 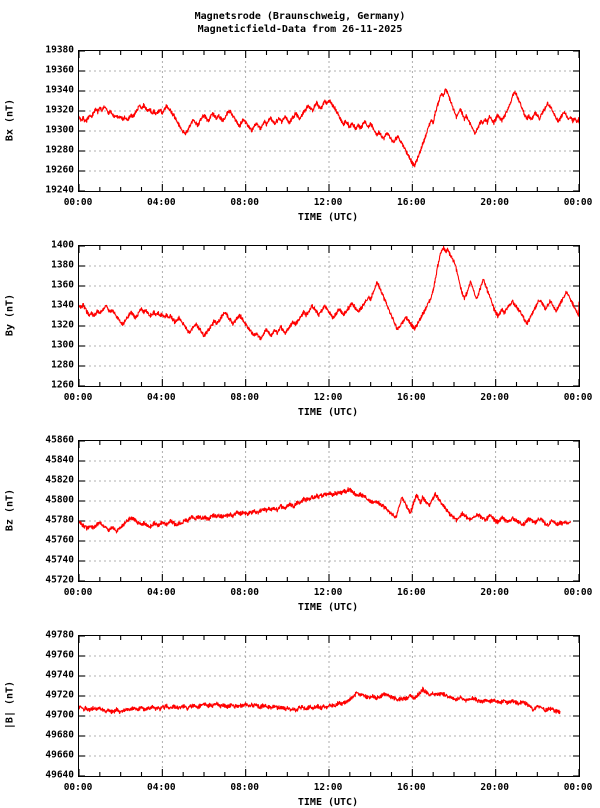 What do you see at coordinates (62, 265) in the screenshot?
I see `y-tick-label: 1380` at bounding box center [62, 265].